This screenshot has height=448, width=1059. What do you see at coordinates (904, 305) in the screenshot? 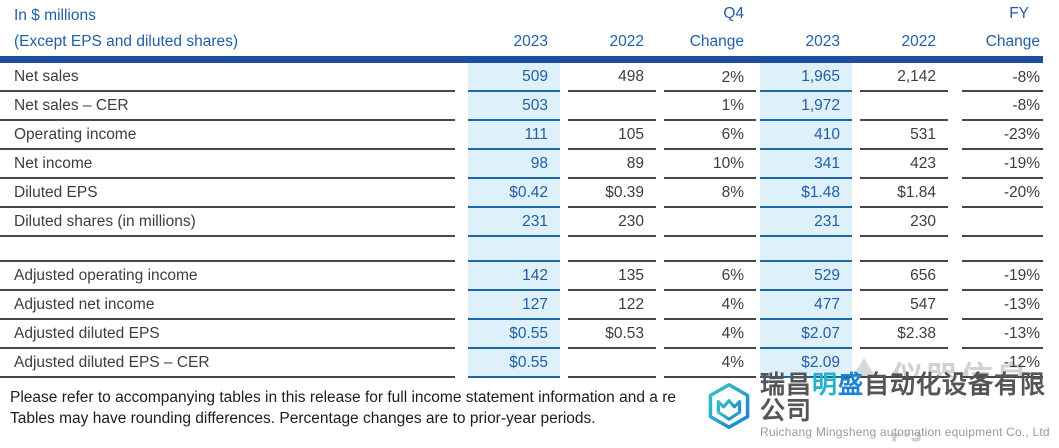
I see `cell-fy-2022: 547` at bounding box center [904, 305].